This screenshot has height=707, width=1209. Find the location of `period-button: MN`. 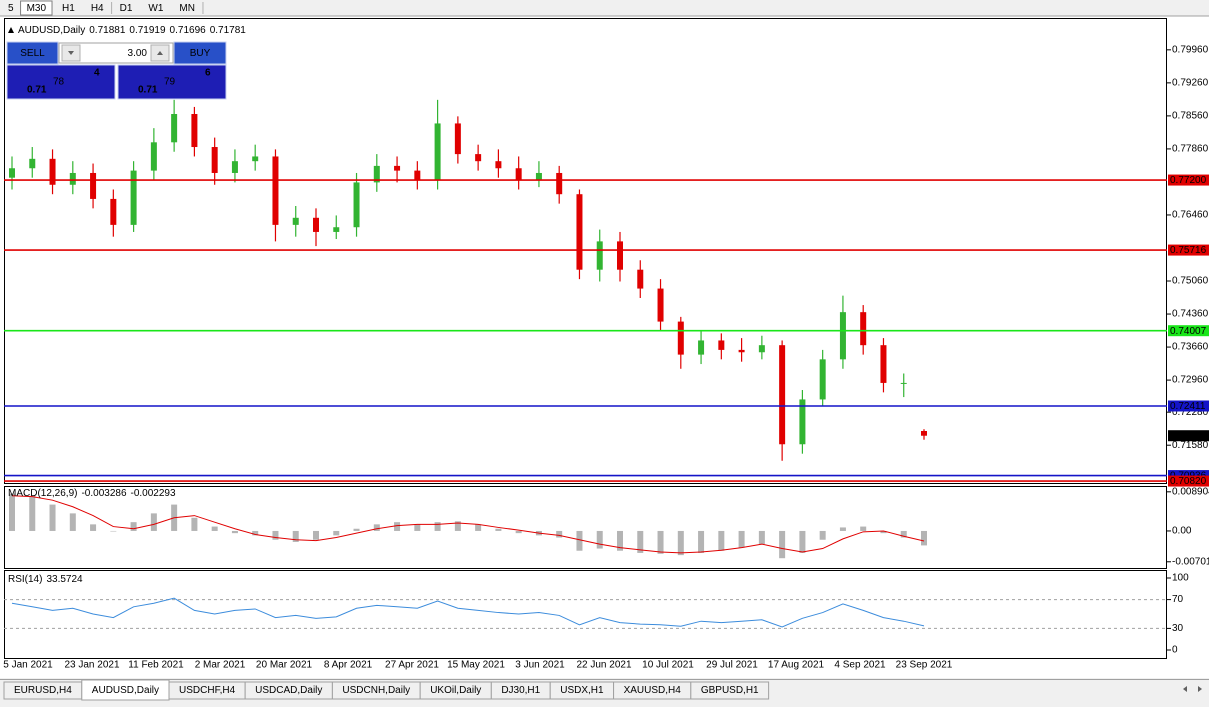

period-button: MN is located at coordinates (187, 8).